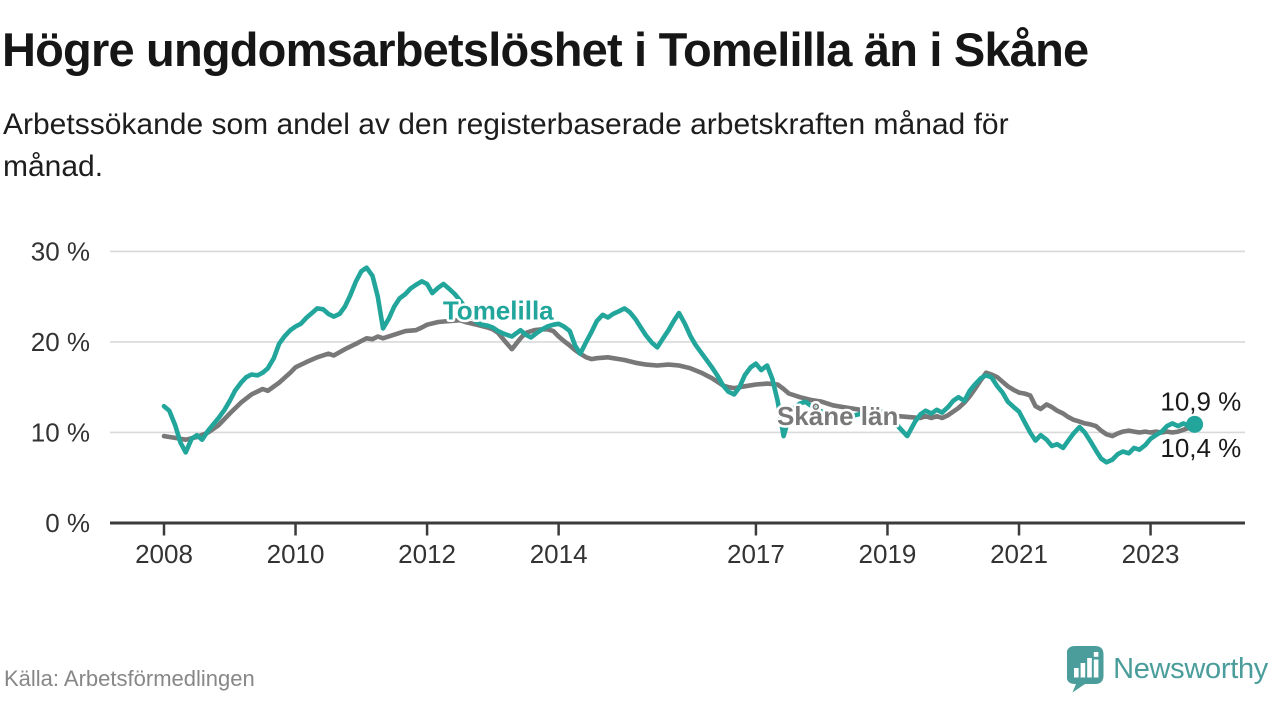 Image resolution: width=1280 pixels, height=720 pixels. I want to click on x-tick-label-2017: 2017, so click(756, 554).